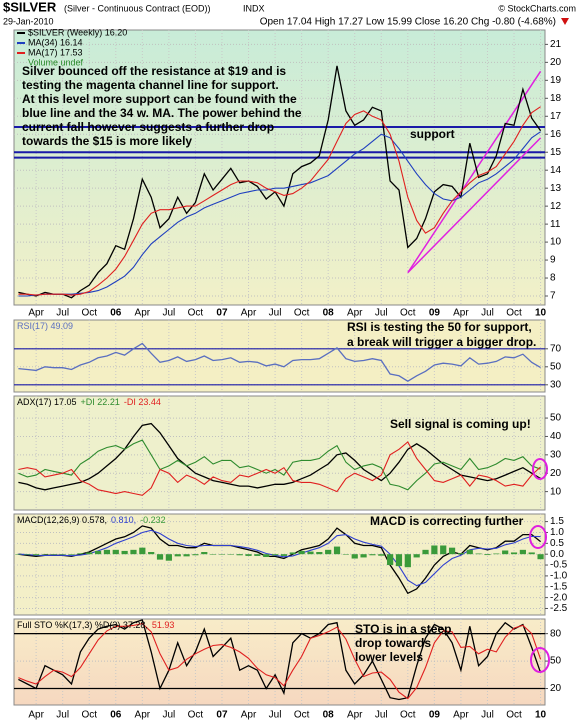 This screenshot has width=580, height=724. Describe the element at coordinates (56, 62) in the screenshot. I see `legend-note: Volume undef` at that location.